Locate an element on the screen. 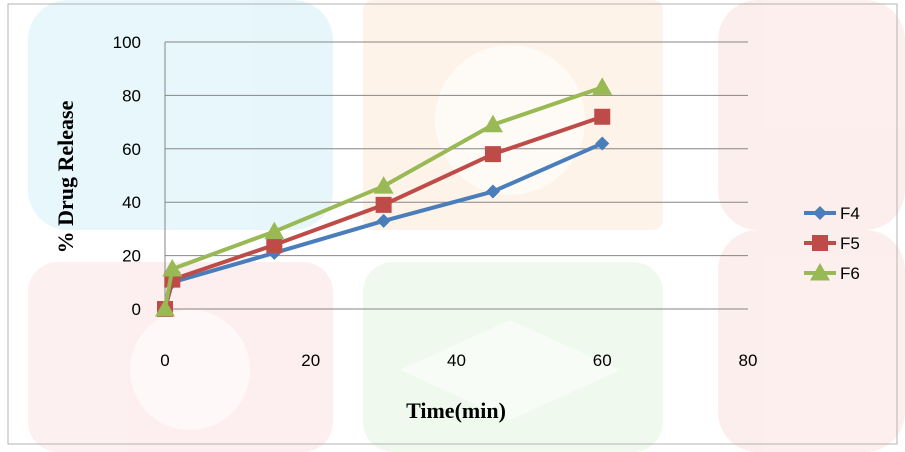 This screenshot has width=905, height=452. legend: F4 F5 F6 is located at coordinates (832, 243).